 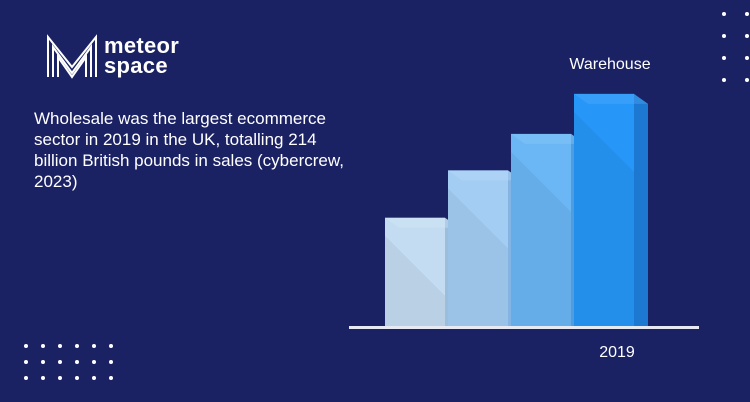 I want to click on bar-side, so click(x=641, y=210).